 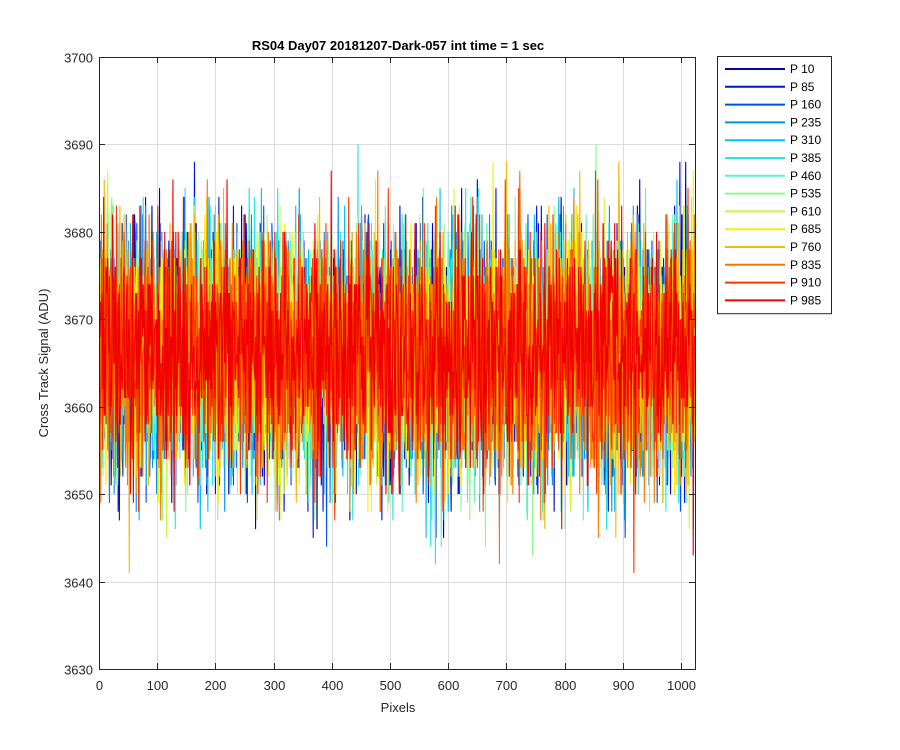 What do you see at coordinates (99, 685) in the screenshot?
I see `x-tick-label: 0` at bounding box center [99, 685].